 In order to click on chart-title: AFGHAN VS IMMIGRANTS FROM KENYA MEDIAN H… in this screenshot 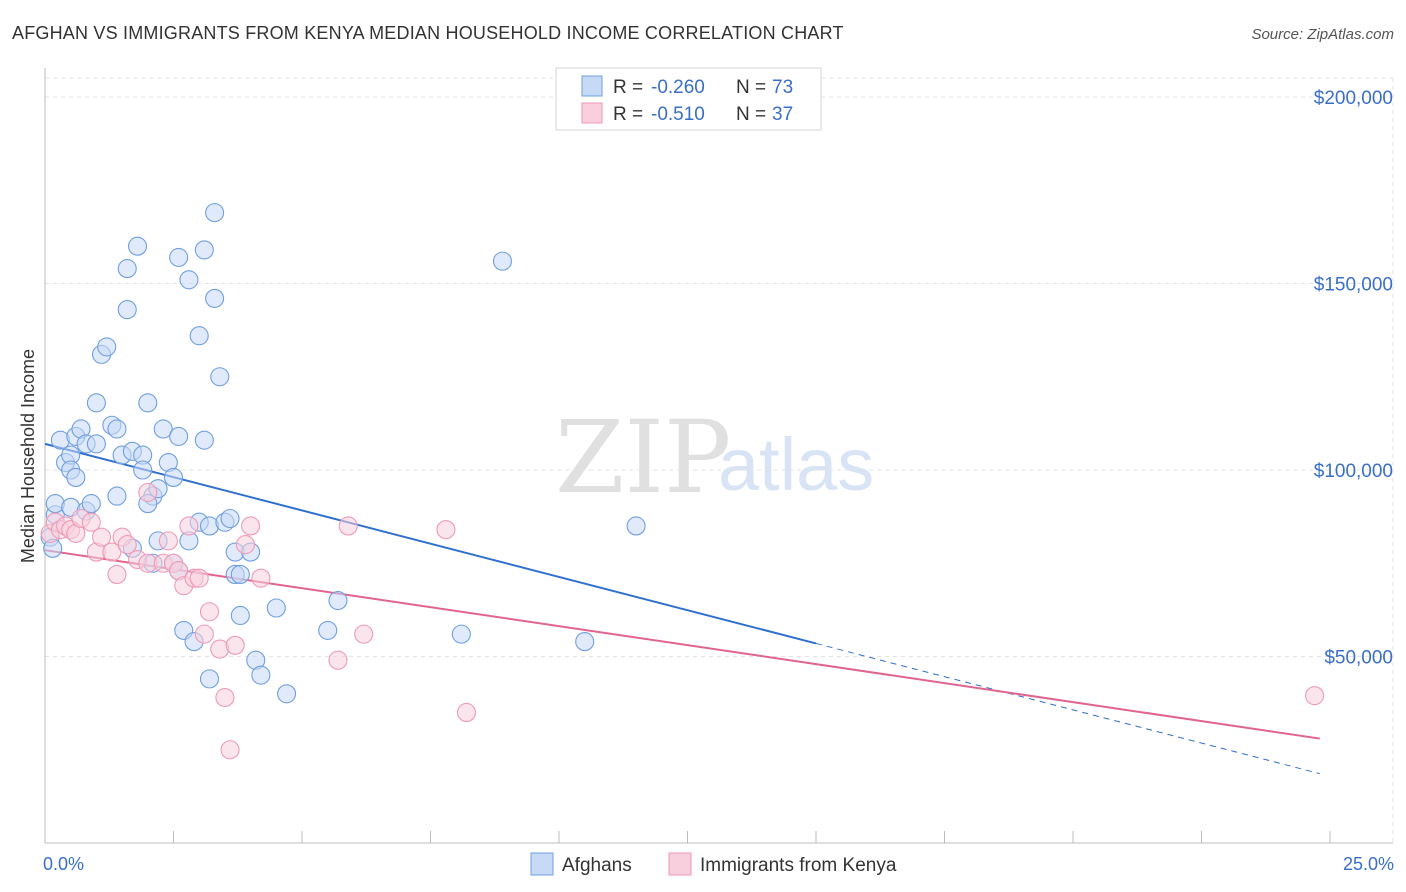, I will do `click(428, 33)`.